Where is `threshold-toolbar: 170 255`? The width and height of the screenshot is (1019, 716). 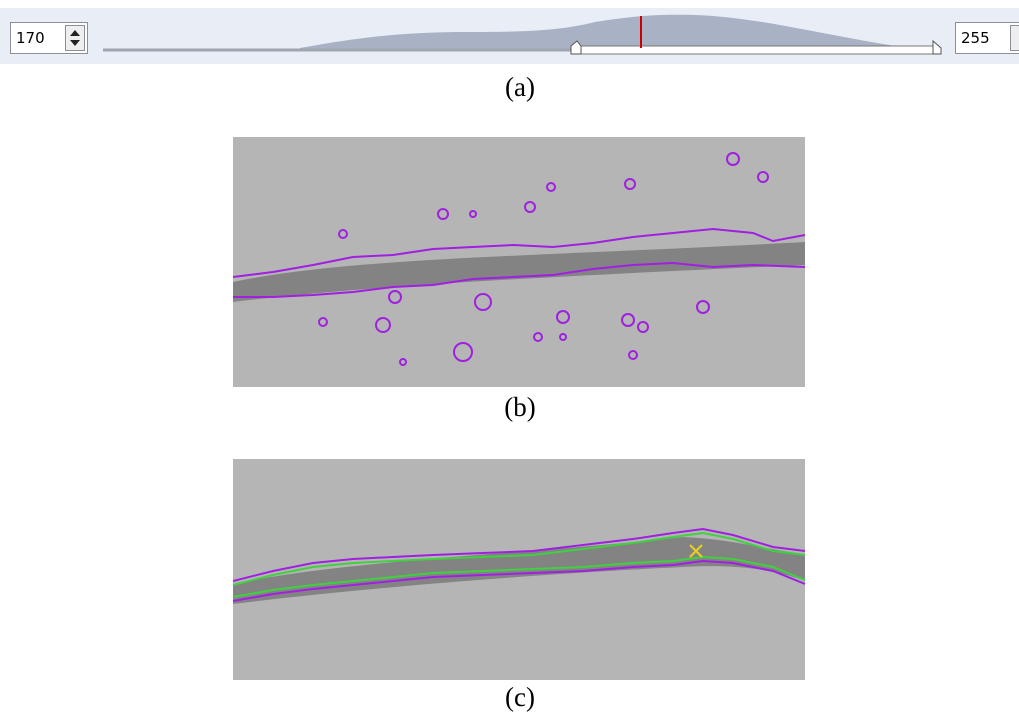
threshold-toolbar: 170 255 is located at coordinates (509, 36).